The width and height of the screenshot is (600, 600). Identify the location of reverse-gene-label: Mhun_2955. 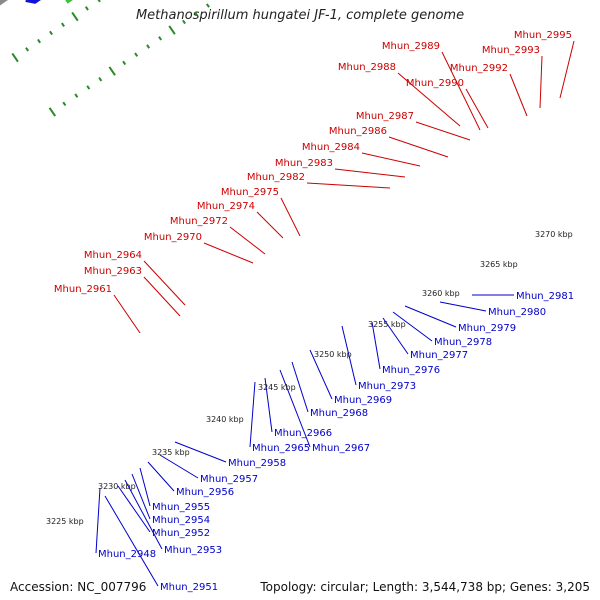
(181, 507).